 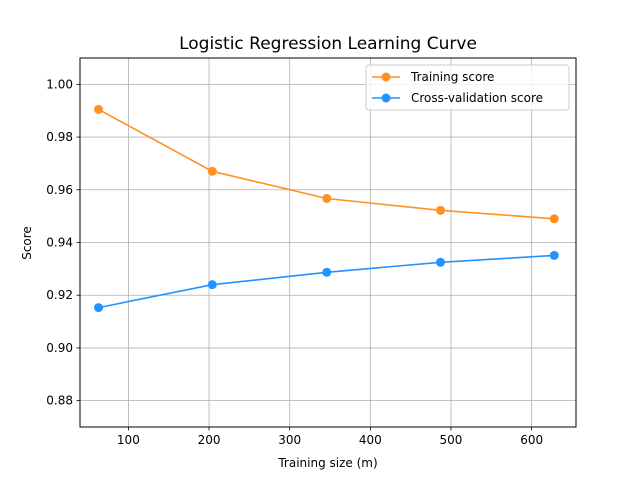 I want to click on y-tick-label: 1.00, so click(x=59, y=84).